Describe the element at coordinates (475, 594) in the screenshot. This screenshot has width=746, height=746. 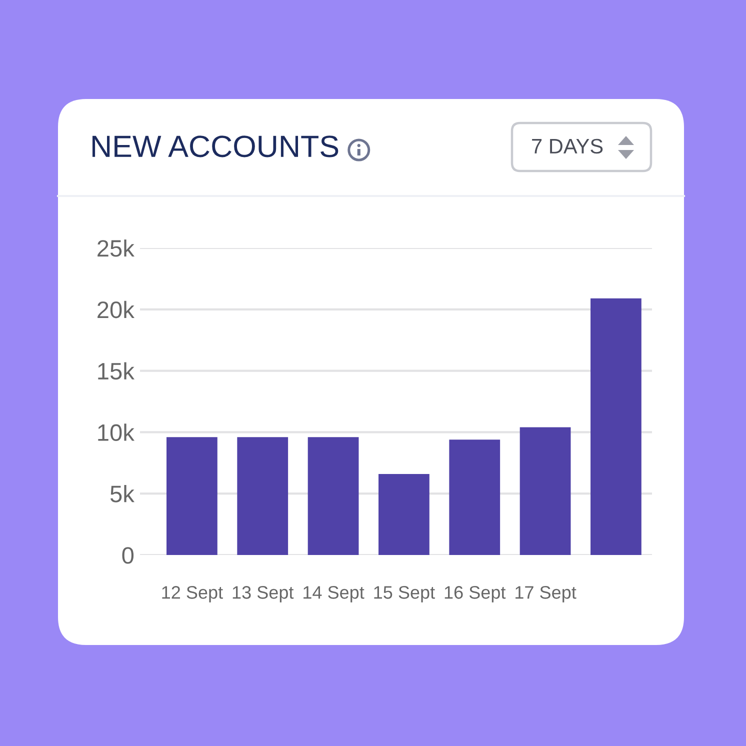
I see `x-tick-label: 16 Sept` at that location.